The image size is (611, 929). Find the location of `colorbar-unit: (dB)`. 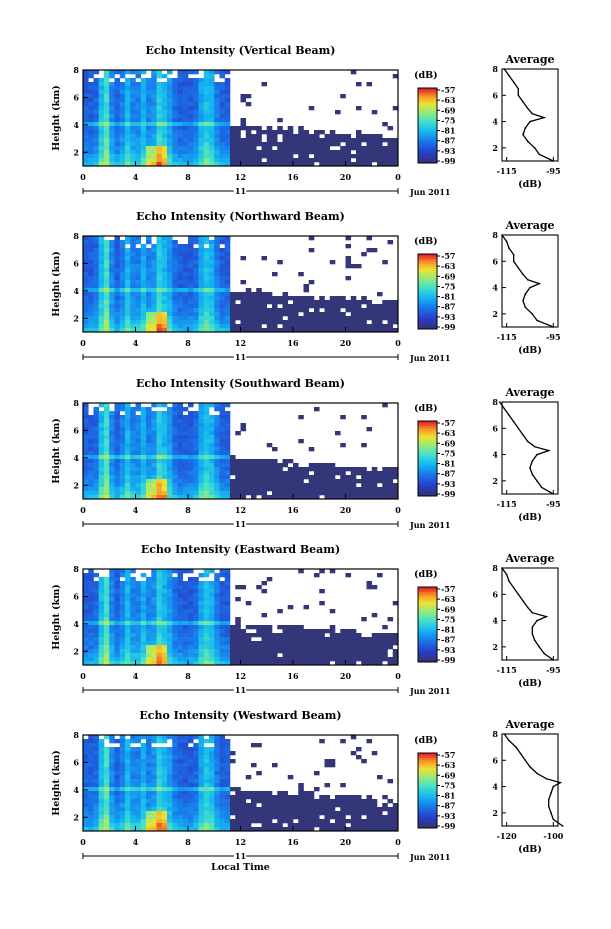

colorbar-unit: (dB) is located at coordinates (426, 574).